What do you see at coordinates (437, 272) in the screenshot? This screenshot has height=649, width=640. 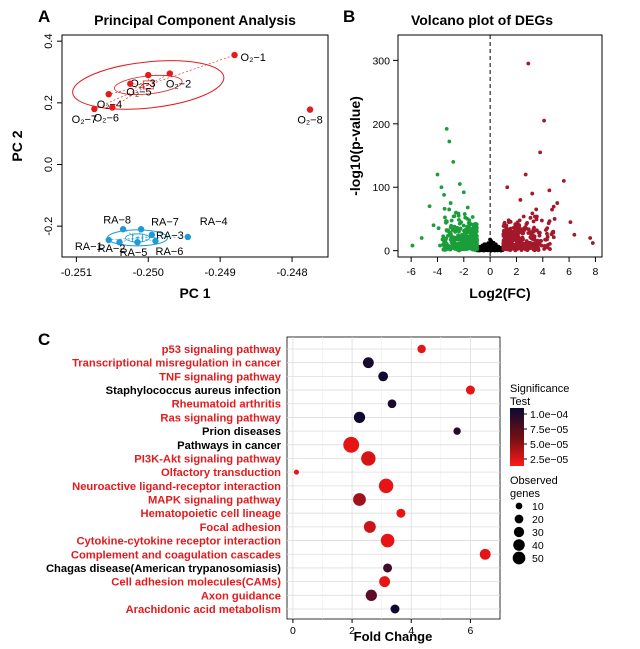 I see `volcano-x-tick-label: -4` at bounding box center [437, 272].